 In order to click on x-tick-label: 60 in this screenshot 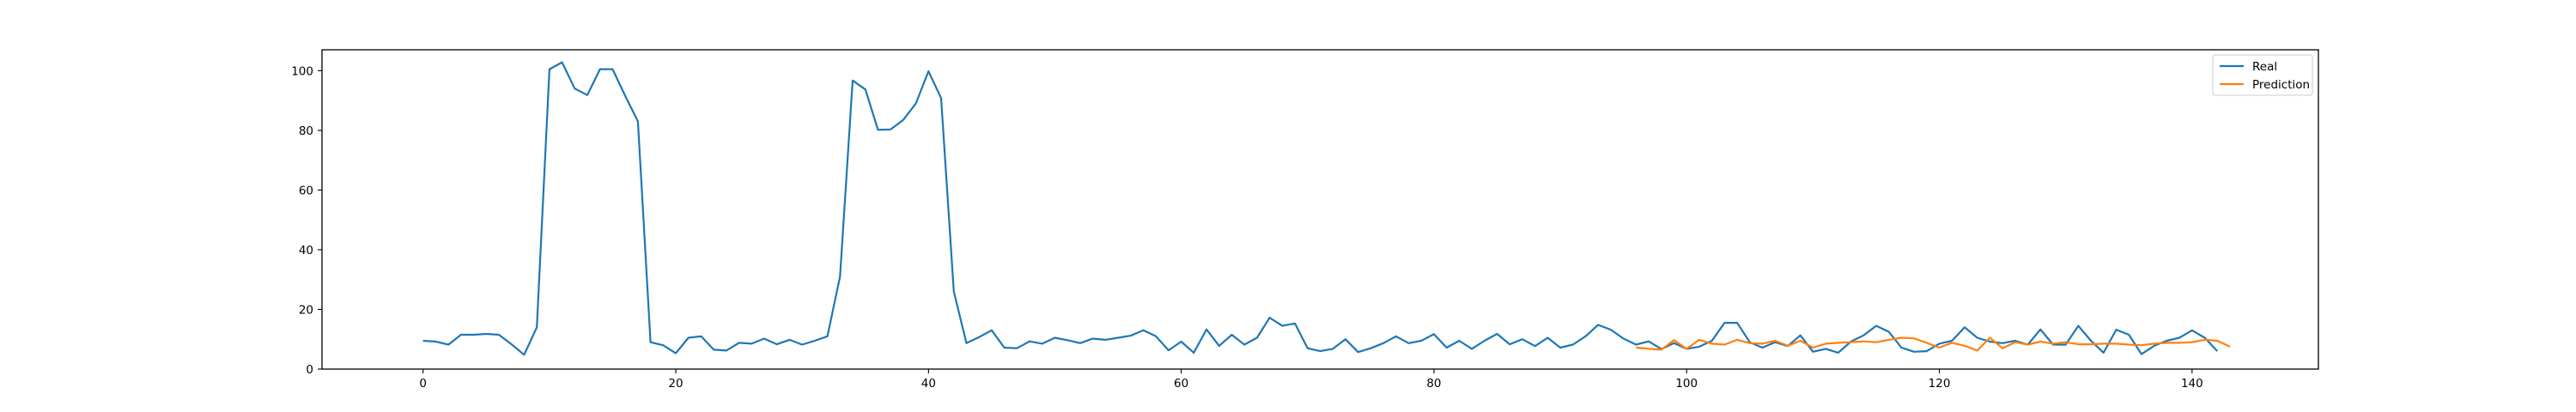, I will do `click(1181, 384)`.